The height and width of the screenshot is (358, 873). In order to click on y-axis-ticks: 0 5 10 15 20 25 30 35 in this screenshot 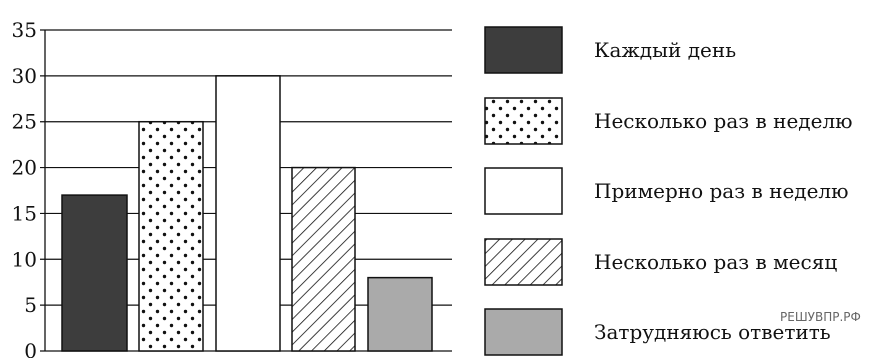, I will do `click(24, 188)`.